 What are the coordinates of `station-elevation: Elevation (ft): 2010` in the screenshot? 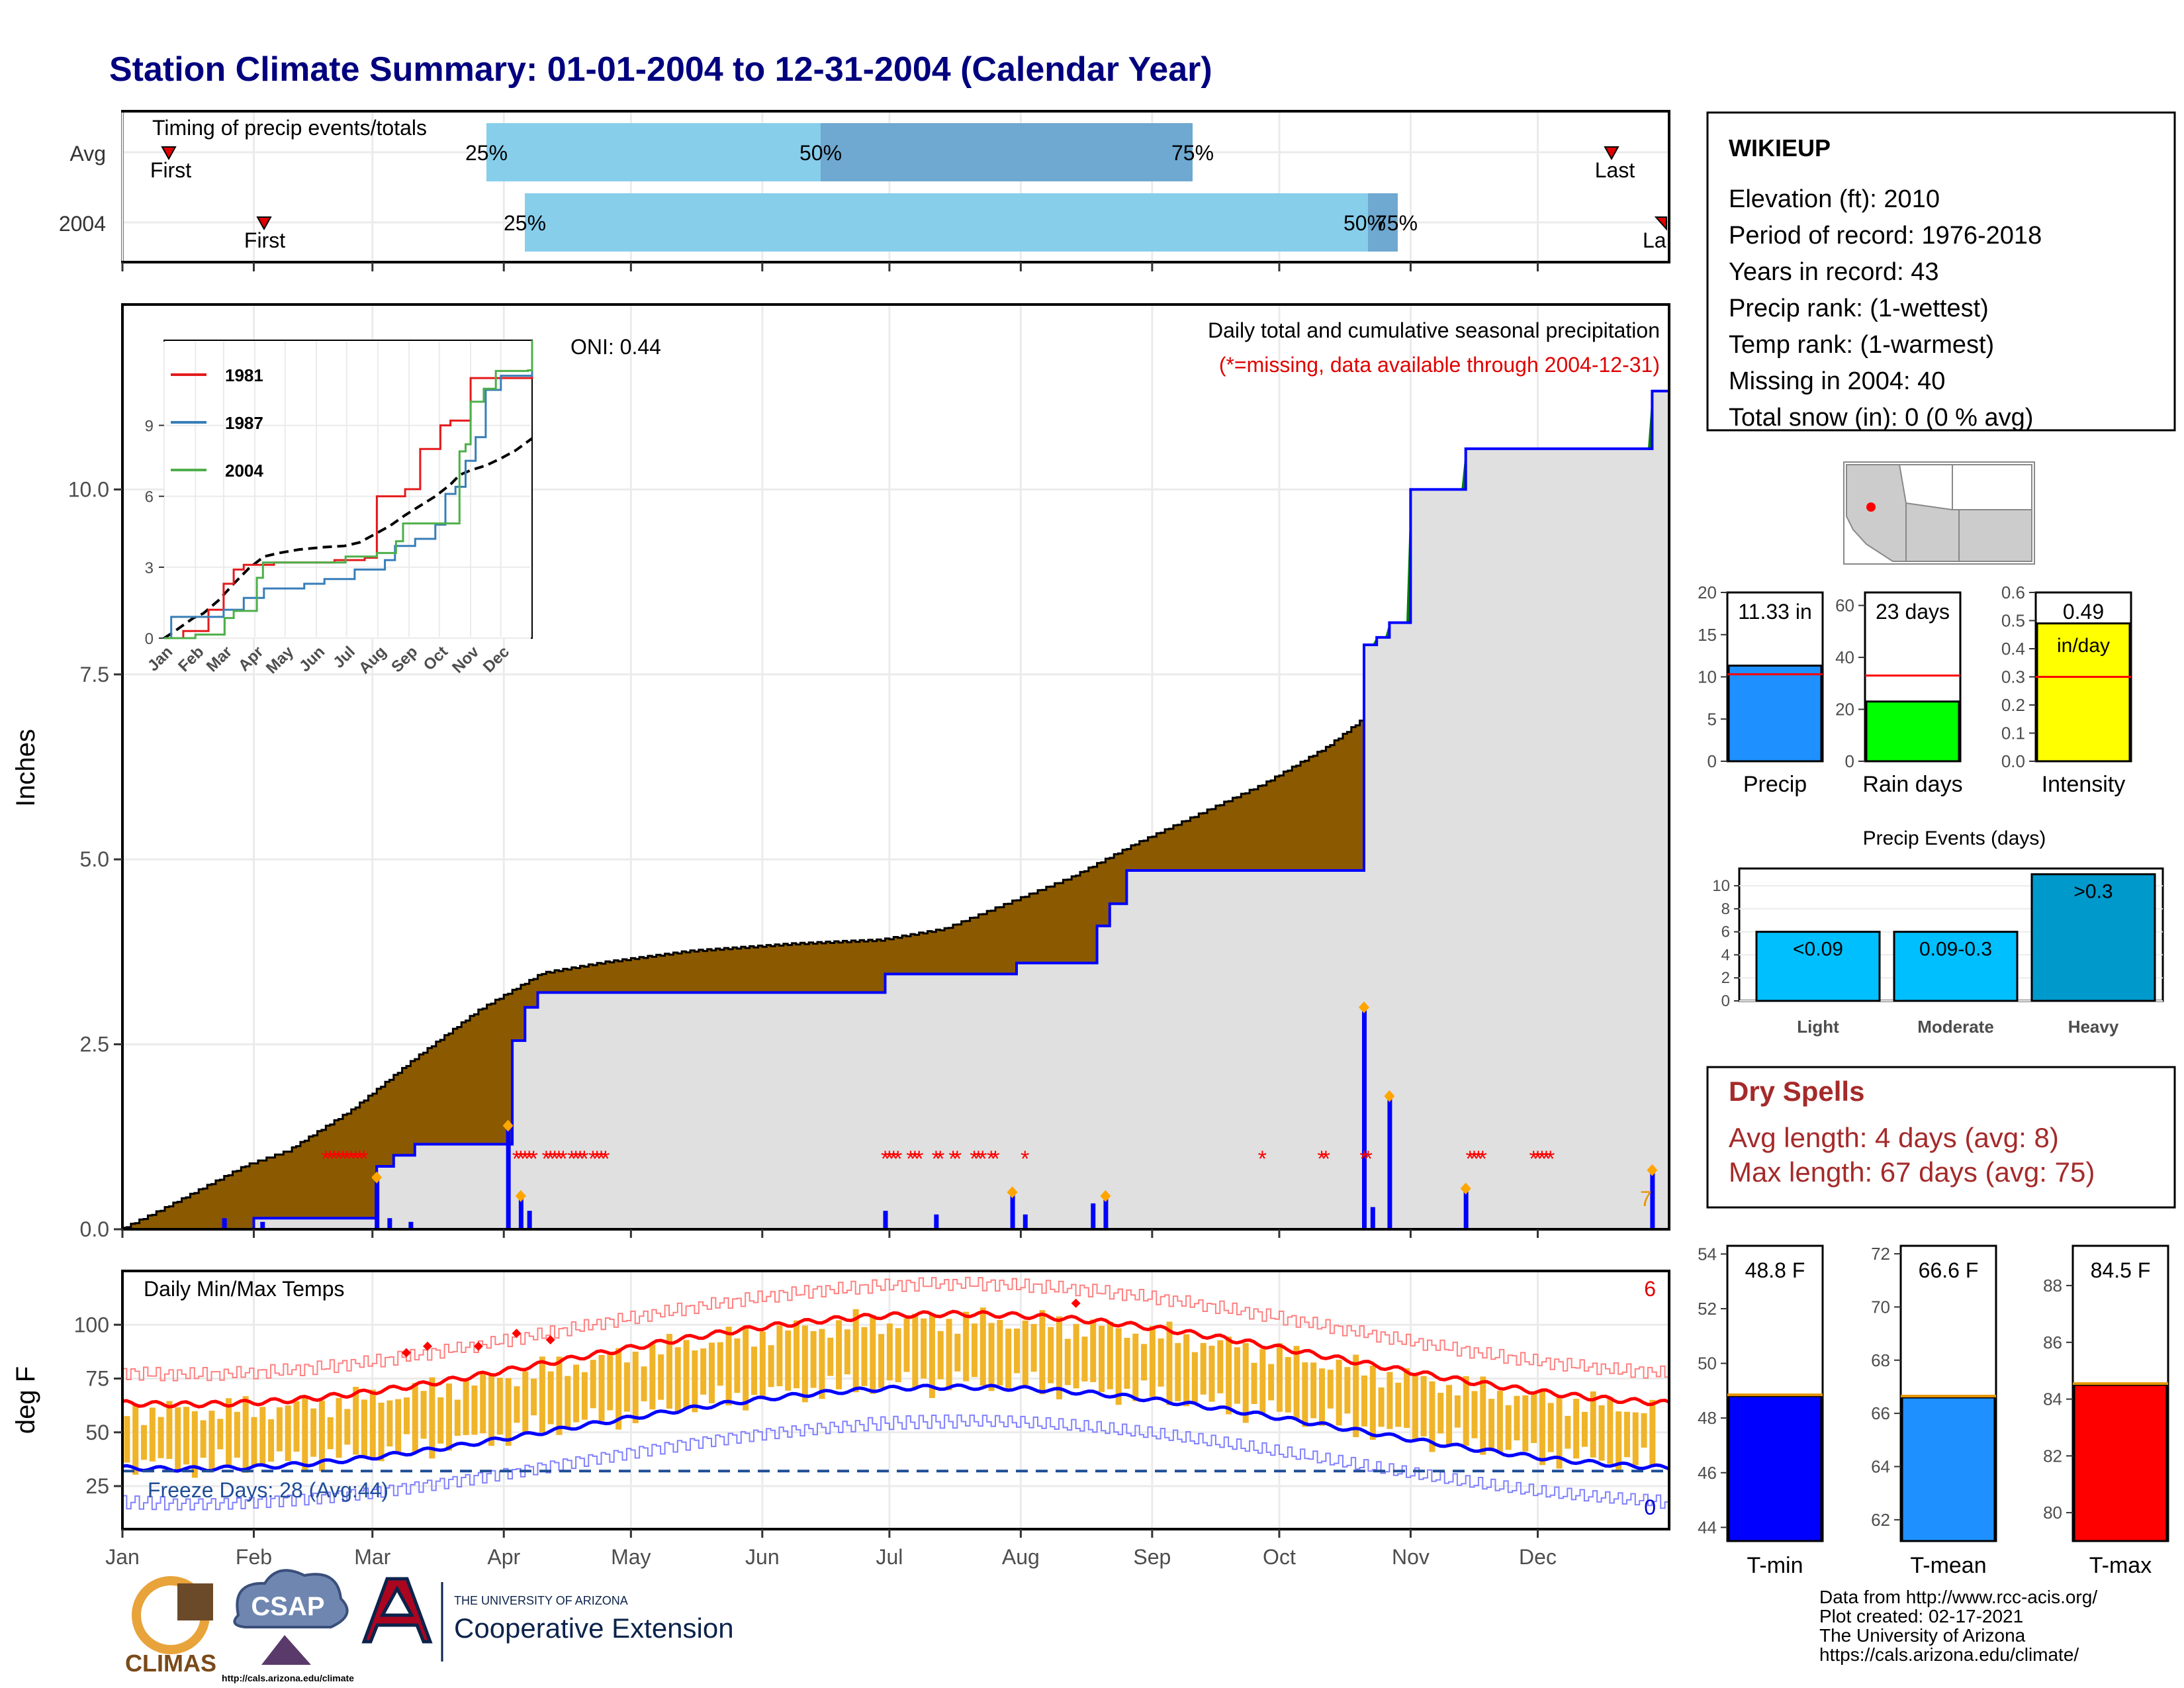 It's located at (1834, 199).